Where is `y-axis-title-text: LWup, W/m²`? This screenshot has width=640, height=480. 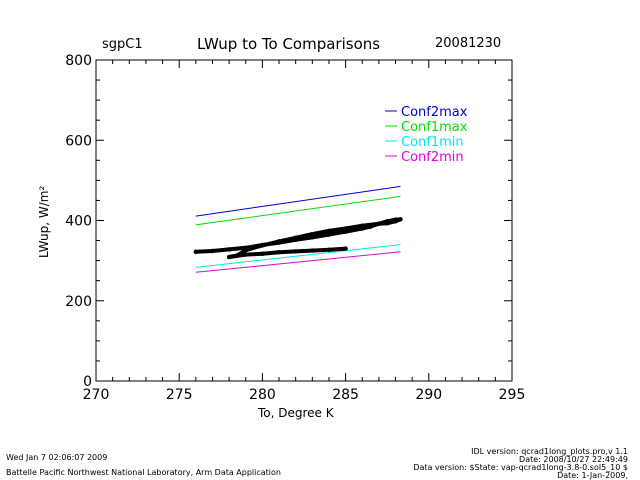 y-axis-title-text: LWup, W/m² is located at coordinates (44, 221).